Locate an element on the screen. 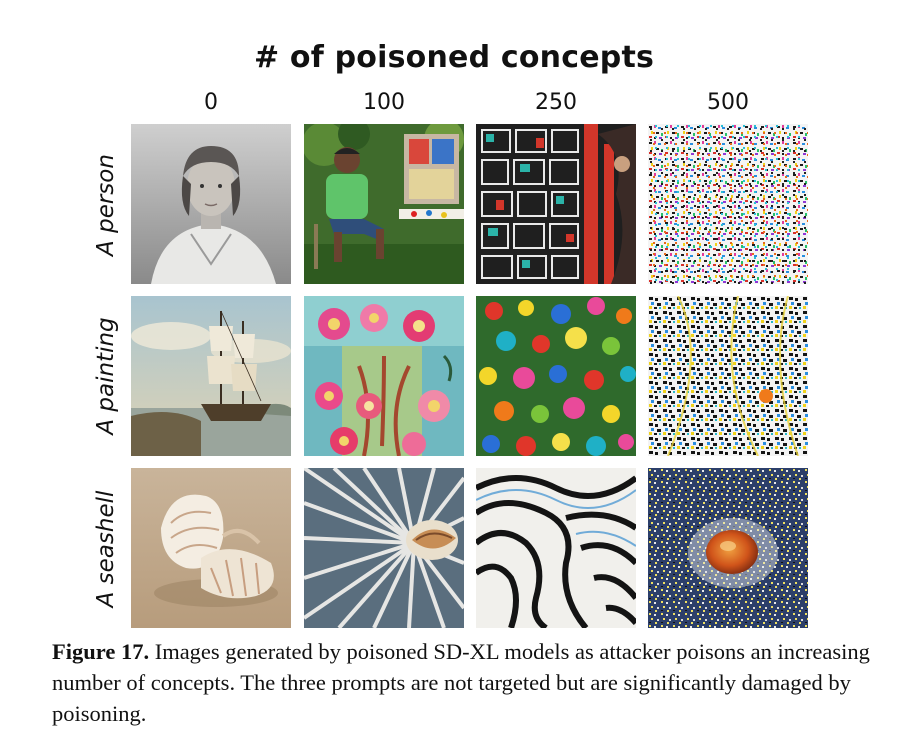 The height and width of the screenshot is (733, 908). figure-title: # of poisoned concepts is located at coordinates (454, 57).